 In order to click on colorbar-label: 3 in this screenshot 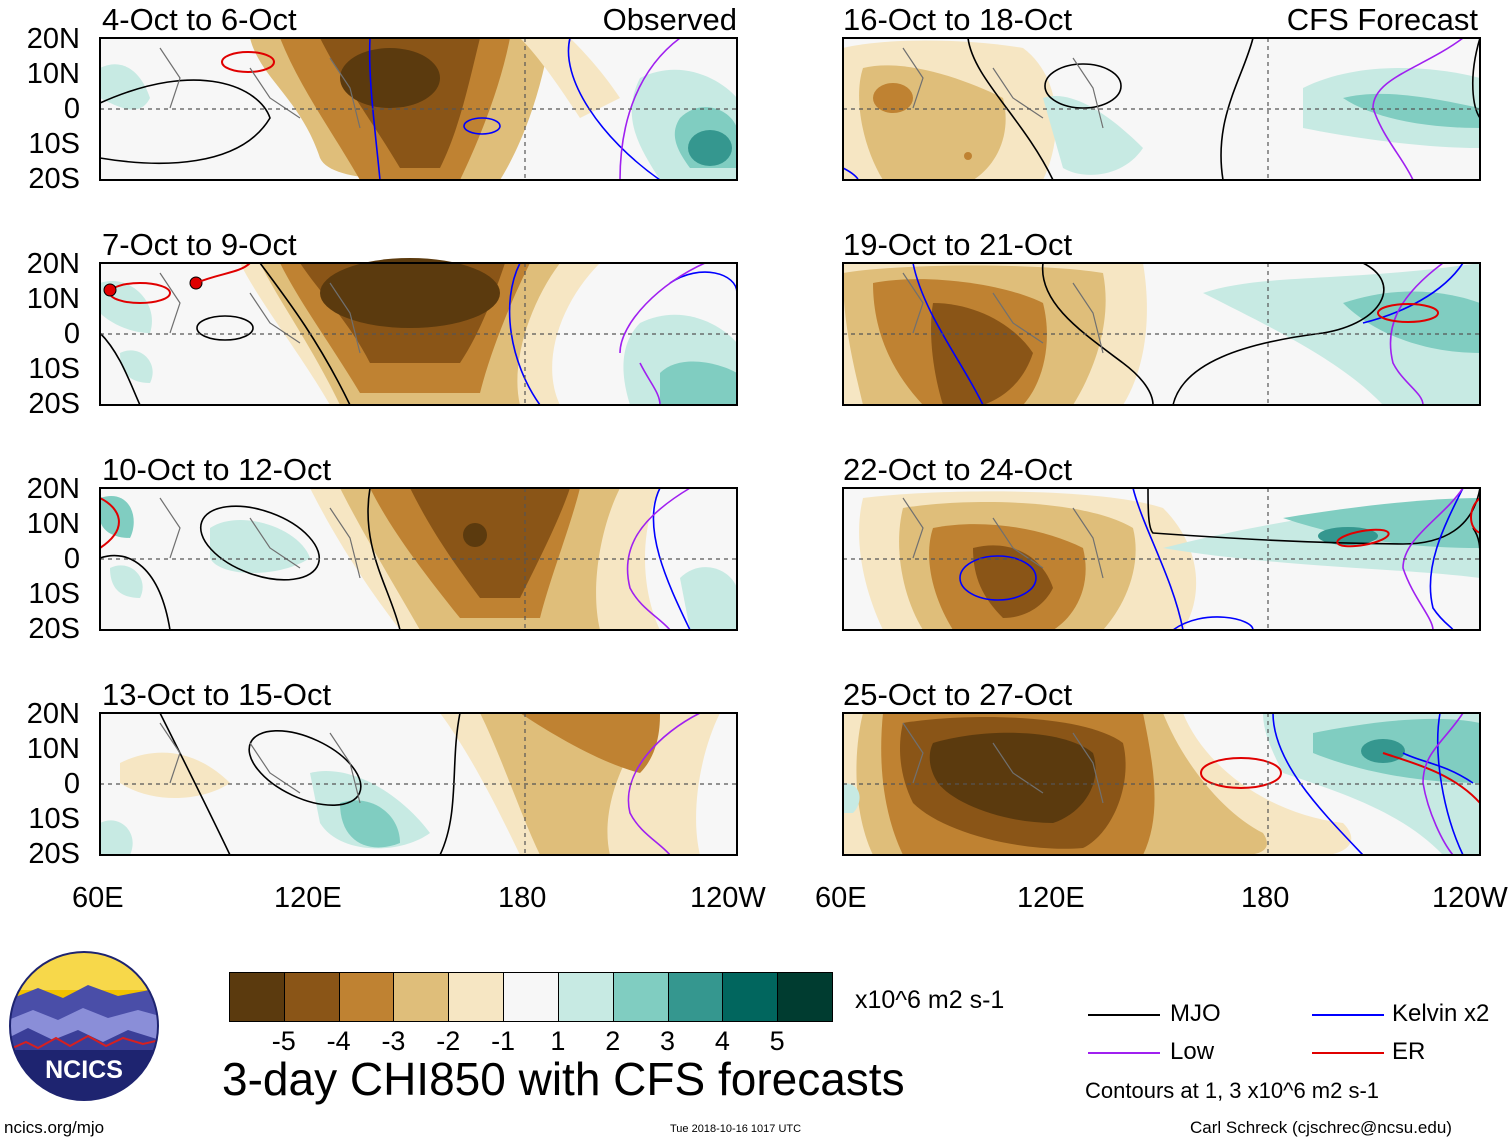, I will do `click(668, 1041)`.